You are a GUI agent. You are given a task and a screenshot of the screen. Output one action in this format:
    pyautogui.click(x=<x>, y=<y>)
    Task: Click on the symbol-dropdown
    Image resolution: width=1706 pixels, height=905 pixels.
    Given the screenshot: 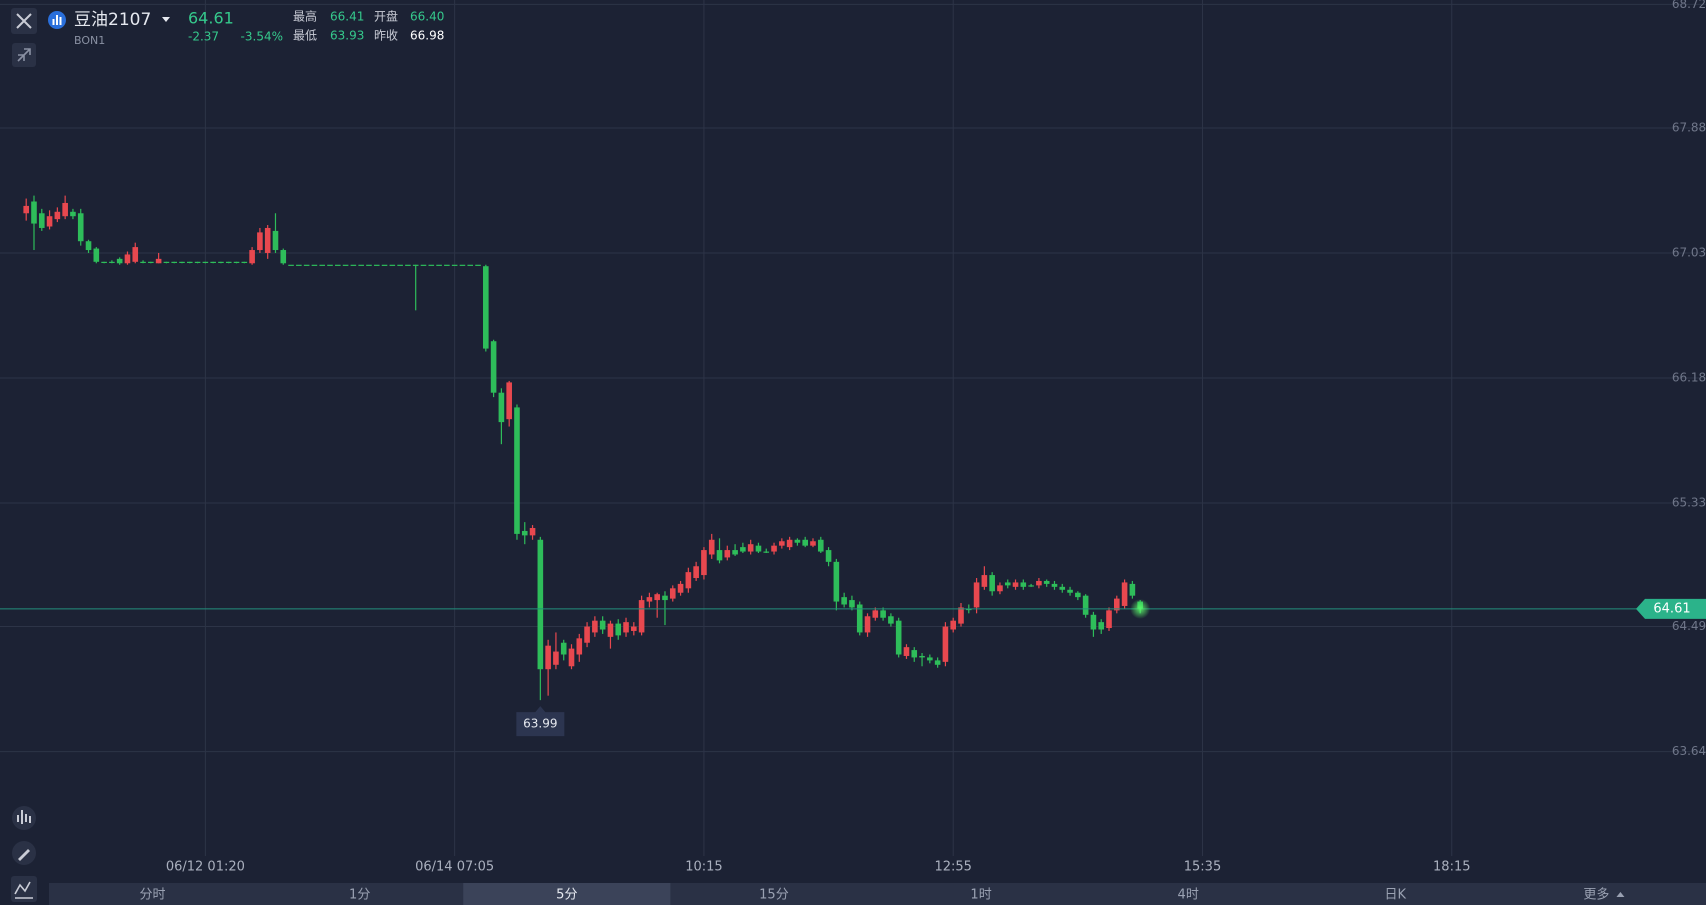 What is the action you would take?
    pyautogui.click(x=166, y=19)
    